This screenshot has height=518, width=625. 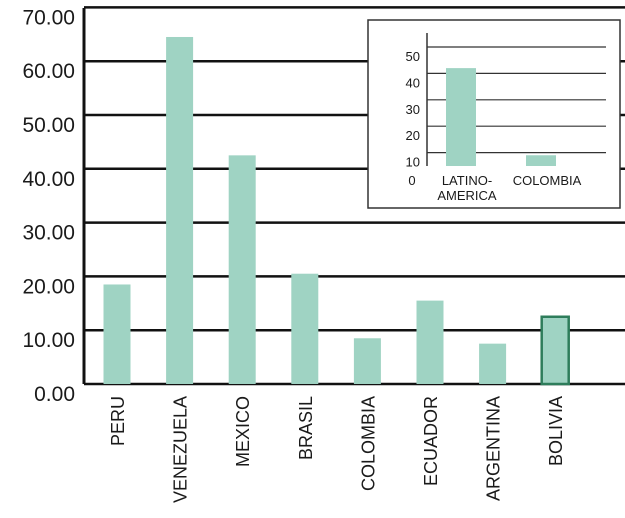 What do you see at coordinates (494, 448) in the screenshot?
I see `main-x-tick-label: ARGENTINA` at bounding box center [494, 448].